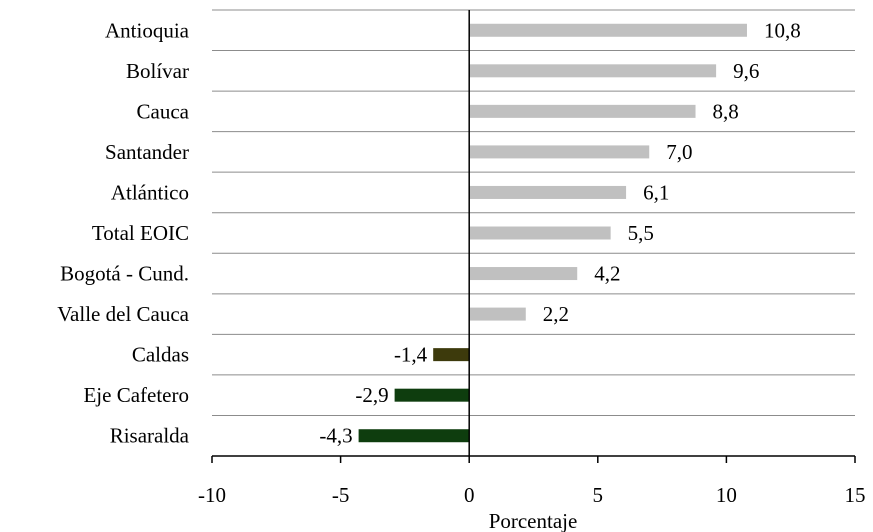 The height and width of the screenshot is (532, 873). What do you see at coordinates (212, 495) in the screenshot?
I see `x-tick-label: -10` at bounding box center [212, 495].